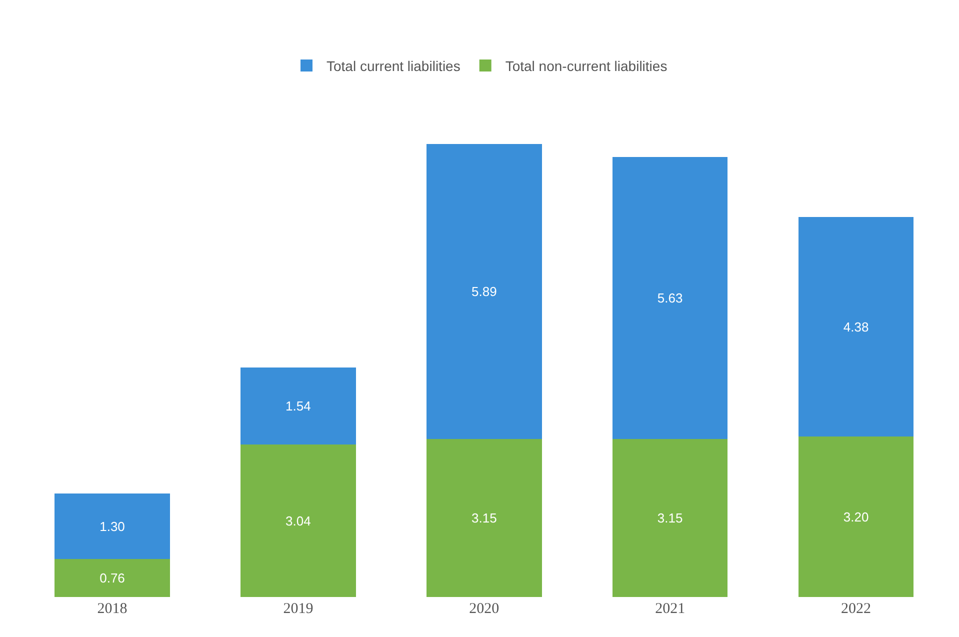 The height and width of the screenshot is (637, 959). I want to click on data-label: 3.04, so click(298, 520).